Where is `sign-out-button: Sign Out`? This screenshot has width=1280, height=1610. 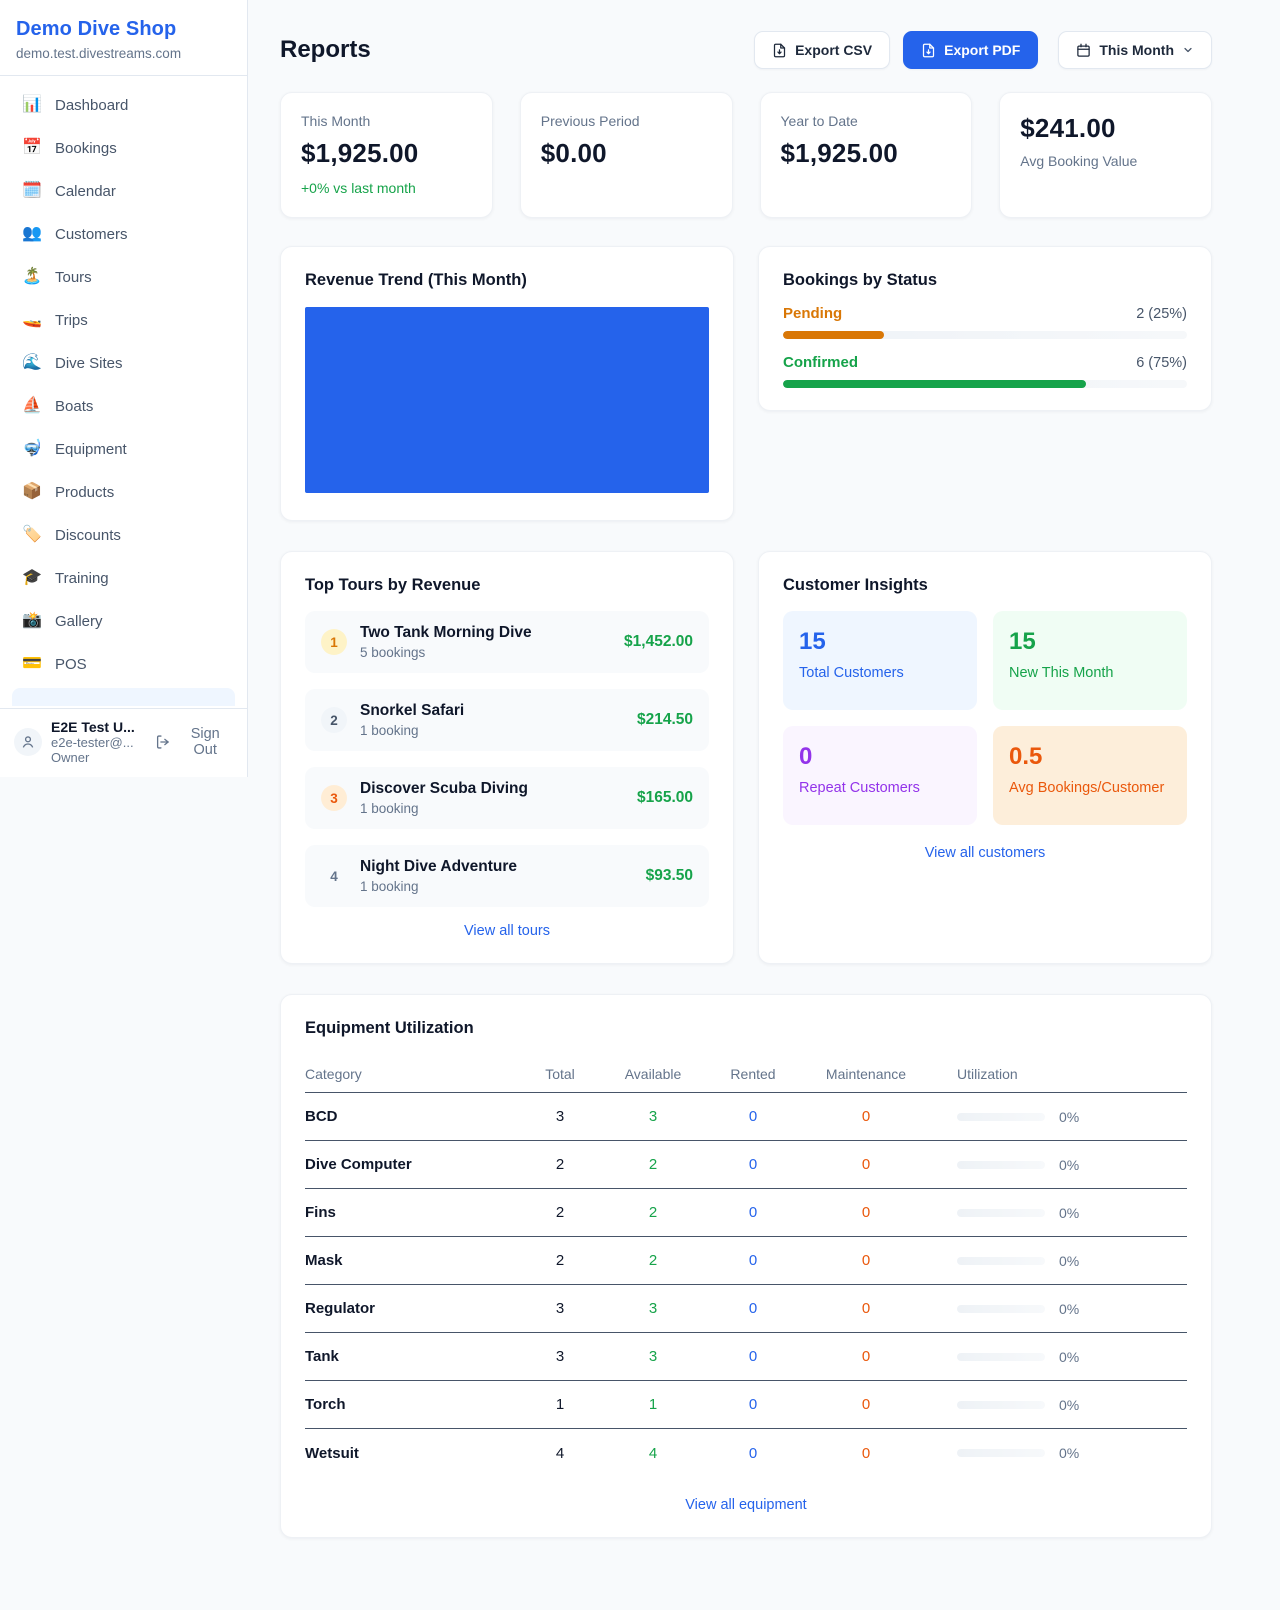 sign-out-button: Sign Out is located at coordinates (194, 742).